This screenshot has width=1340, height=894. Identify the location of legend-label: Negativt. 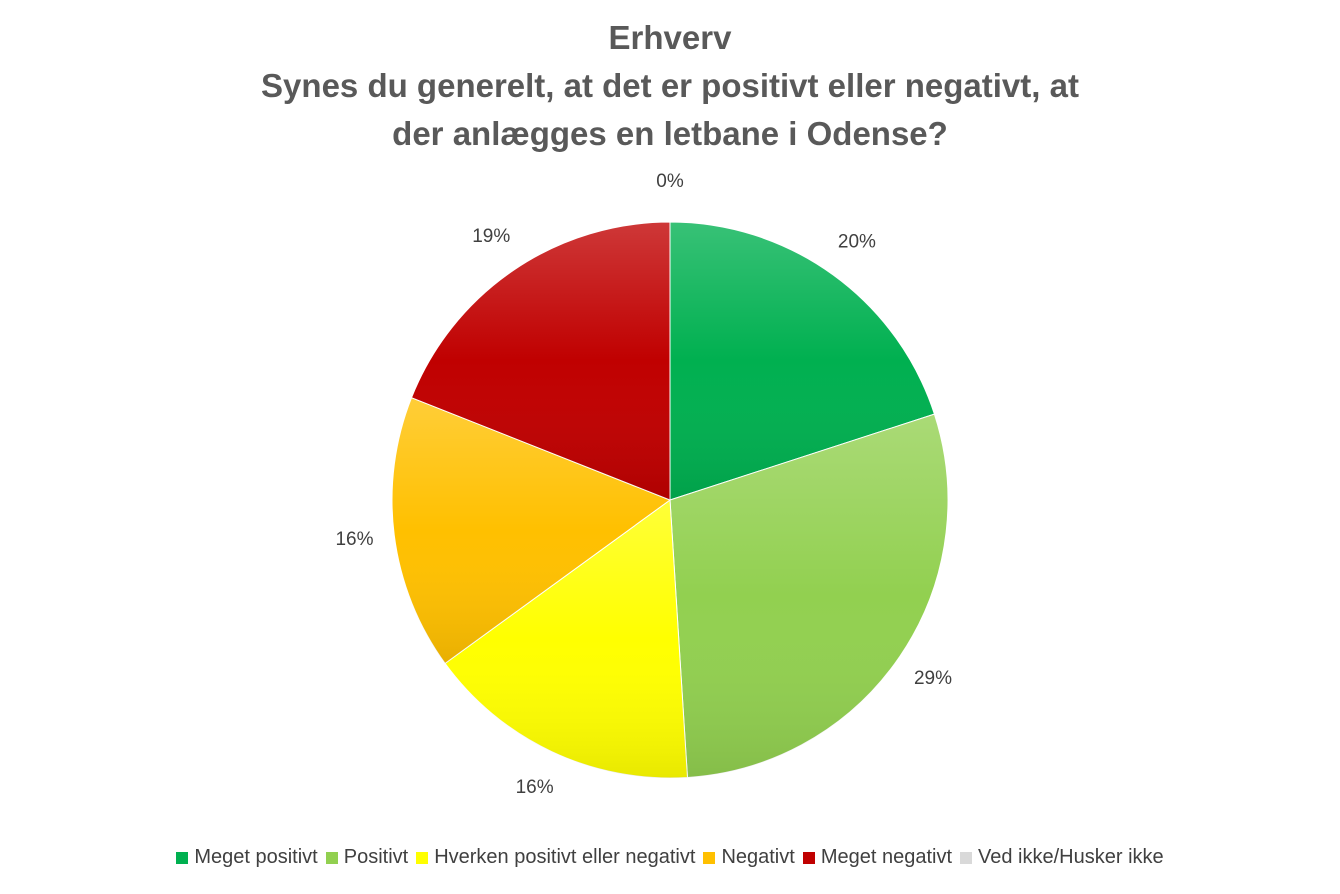
(758, 857).